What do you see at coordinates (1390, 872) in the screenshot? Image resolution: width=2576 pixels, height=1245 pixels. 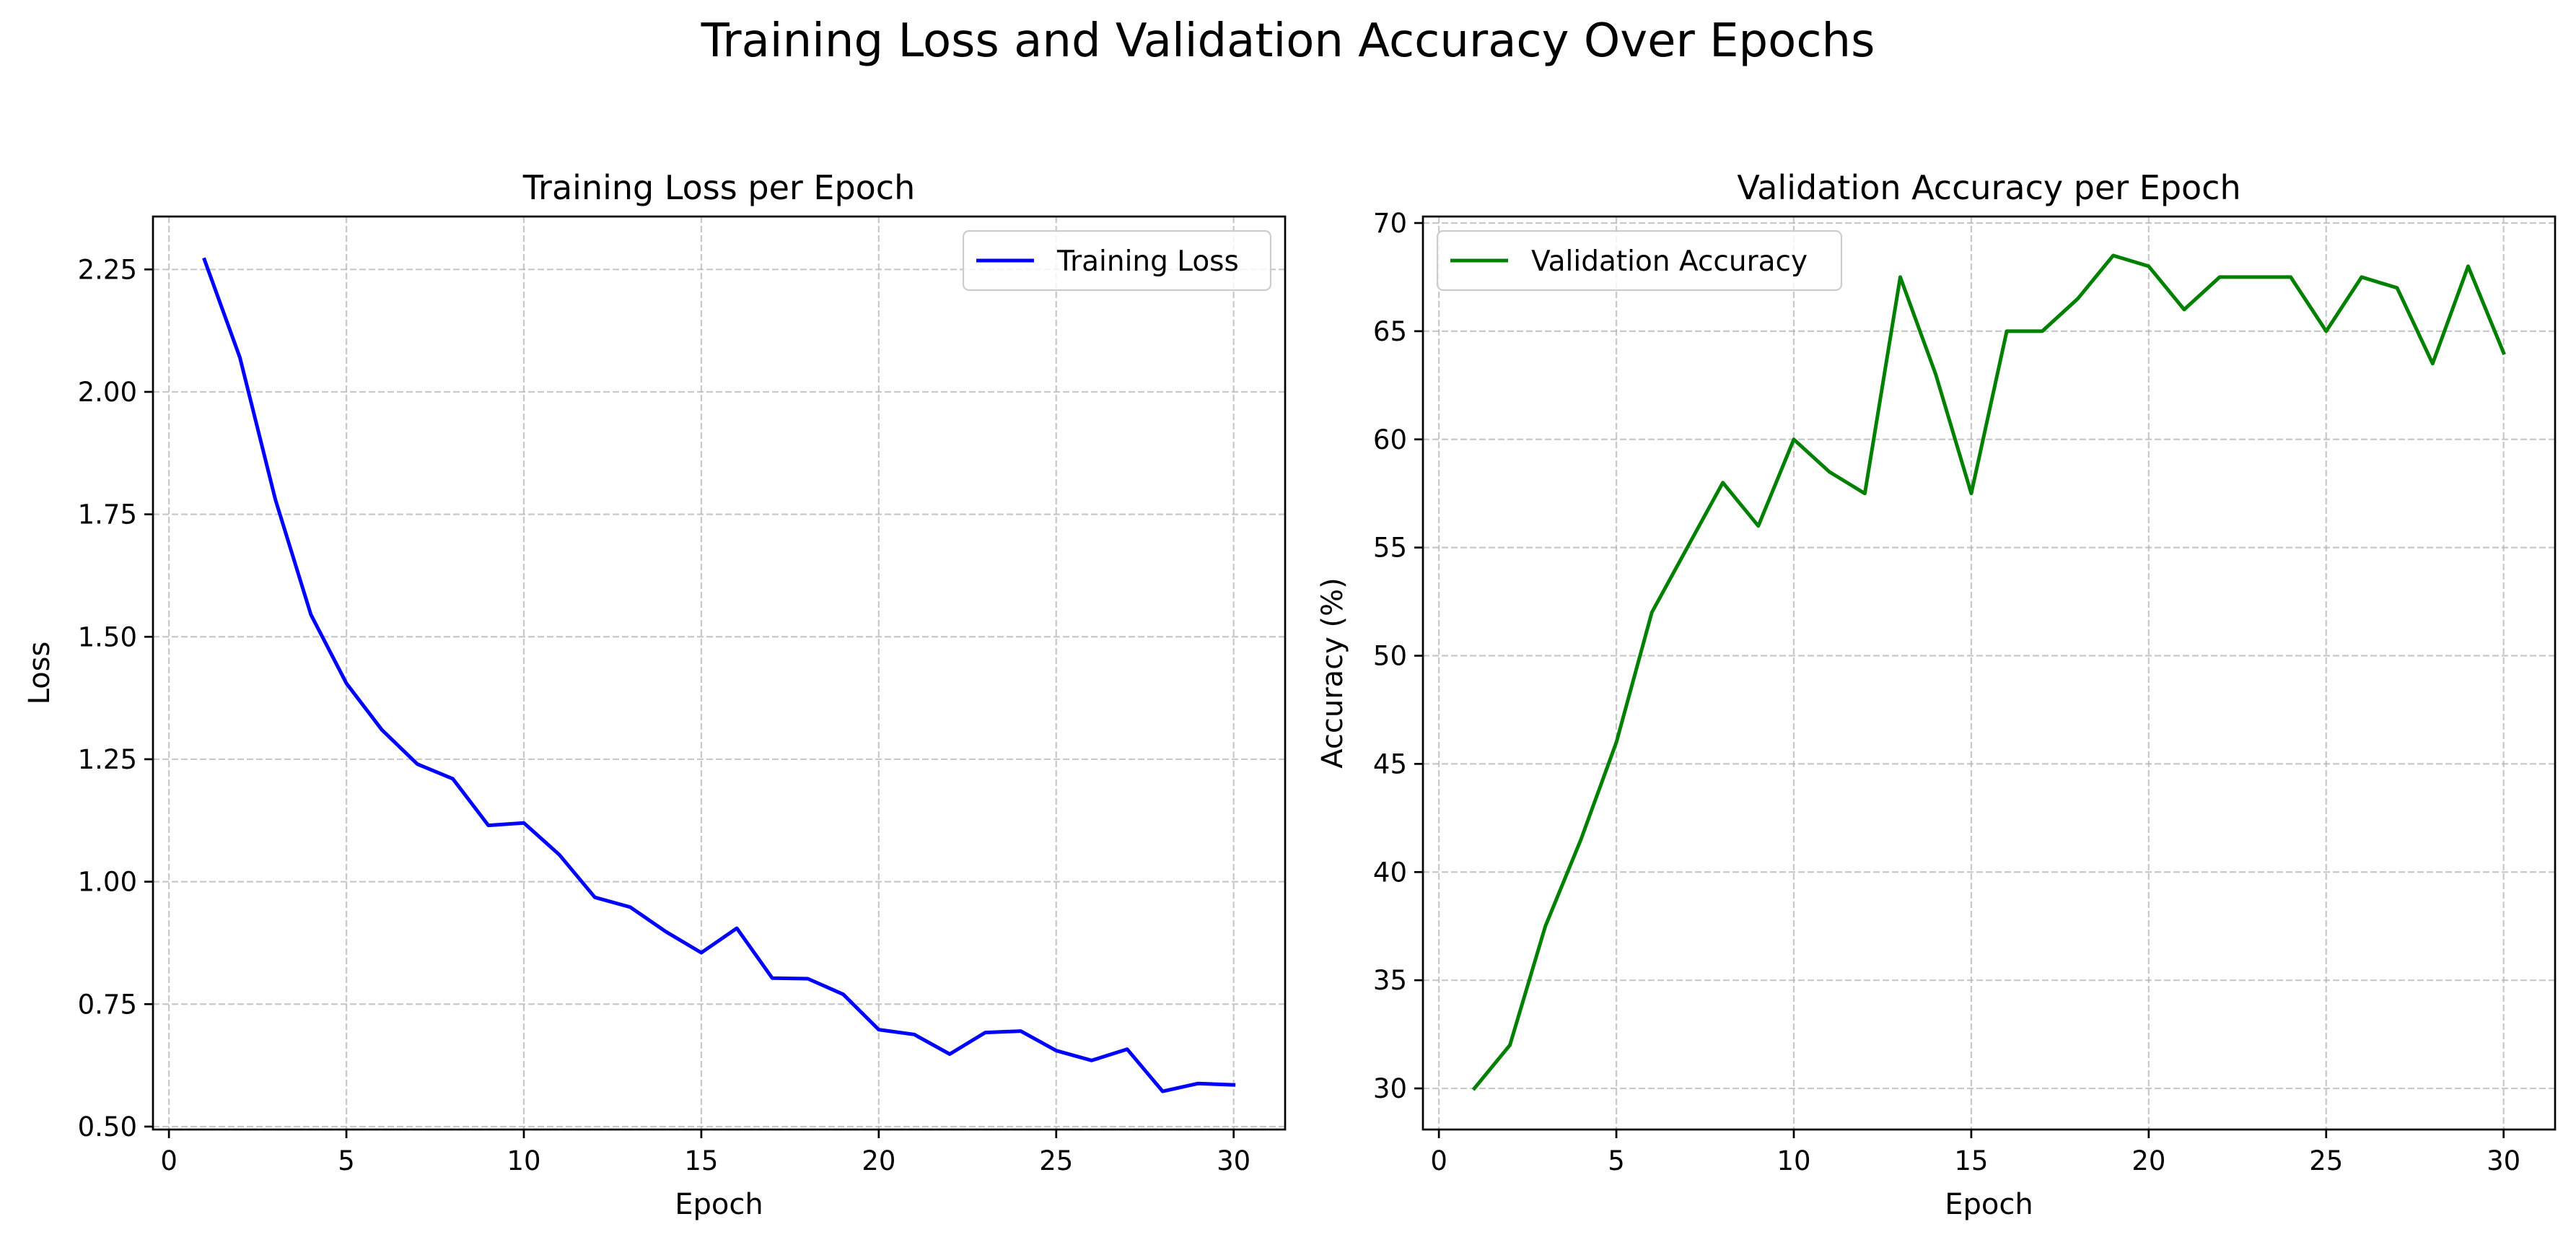 I see `accuracy-y-tick-label: 40` at bounding box center [1390, 872].